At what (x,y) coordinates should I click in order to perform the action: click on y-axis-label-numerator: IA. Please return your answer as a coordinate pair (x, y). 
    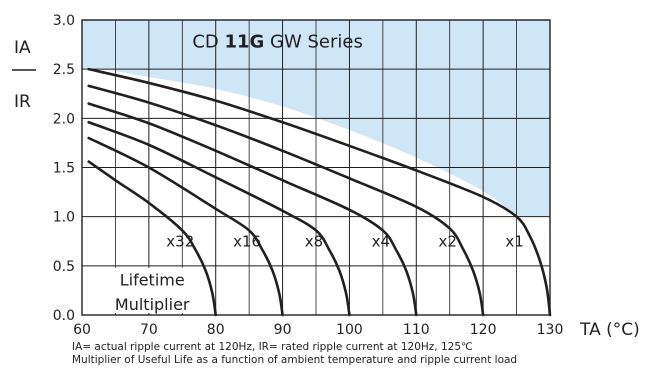
    Looking at the image, I should click on (22, 48).